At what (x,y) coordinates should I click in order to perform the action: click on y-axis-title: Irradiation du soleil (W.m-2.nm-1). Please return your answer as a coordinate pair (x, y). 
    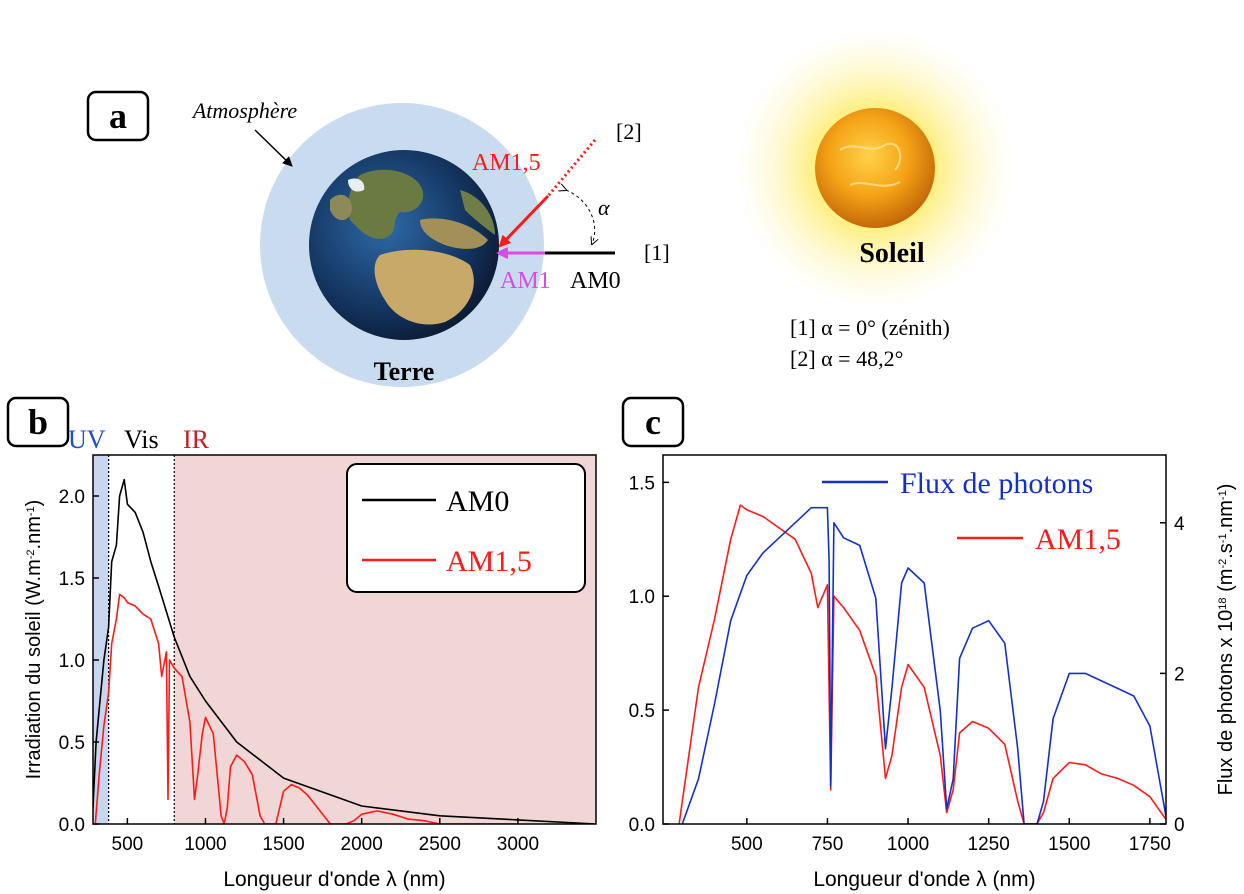
    Looking at the image, I should click on (34, 640).